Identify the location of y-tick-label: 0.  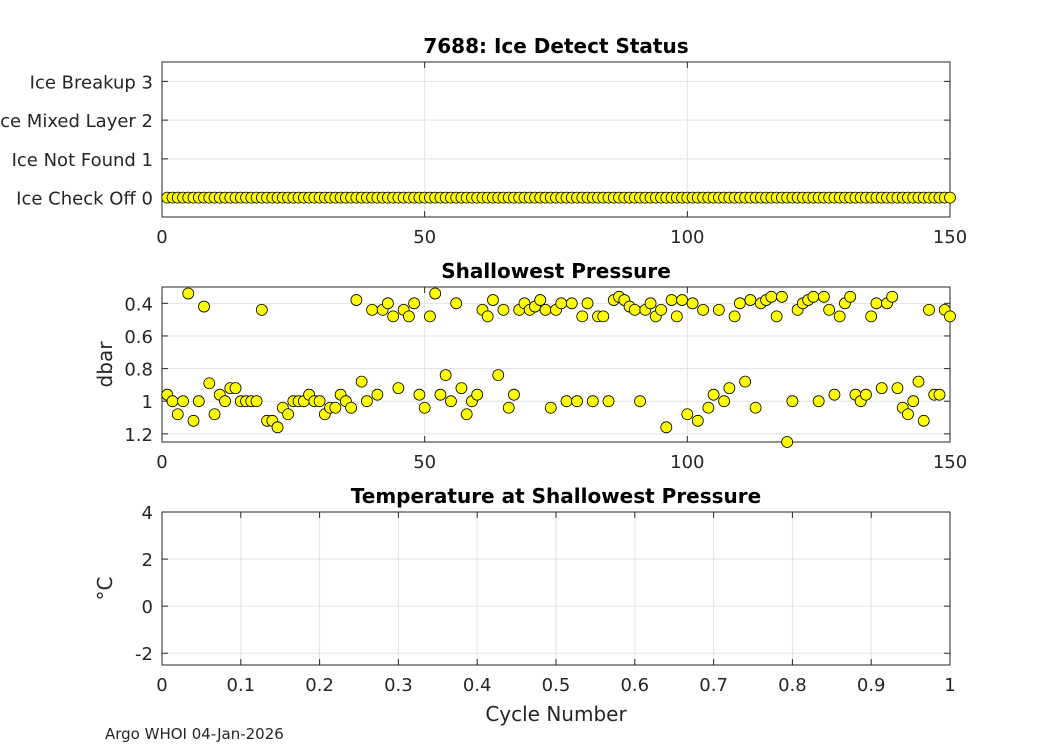
(147, 607).